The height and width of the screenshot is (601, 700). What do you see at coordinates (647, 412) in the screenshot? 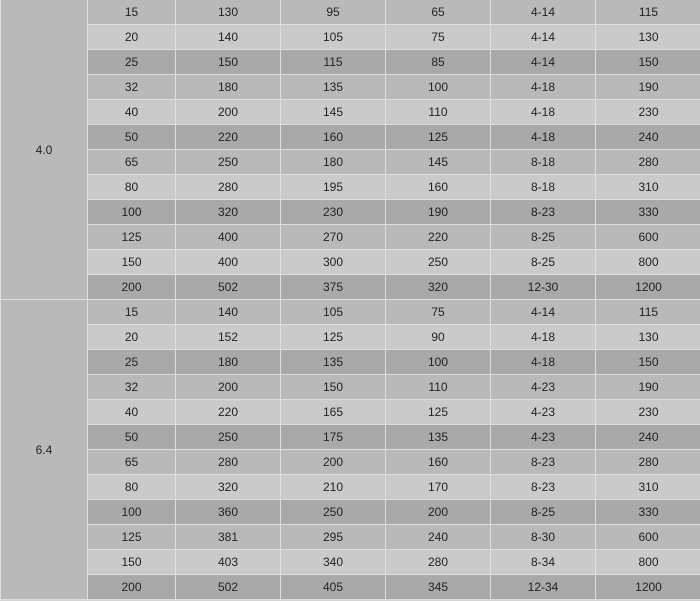
I see `table-cell: 230` at bounding box center [647, 412].